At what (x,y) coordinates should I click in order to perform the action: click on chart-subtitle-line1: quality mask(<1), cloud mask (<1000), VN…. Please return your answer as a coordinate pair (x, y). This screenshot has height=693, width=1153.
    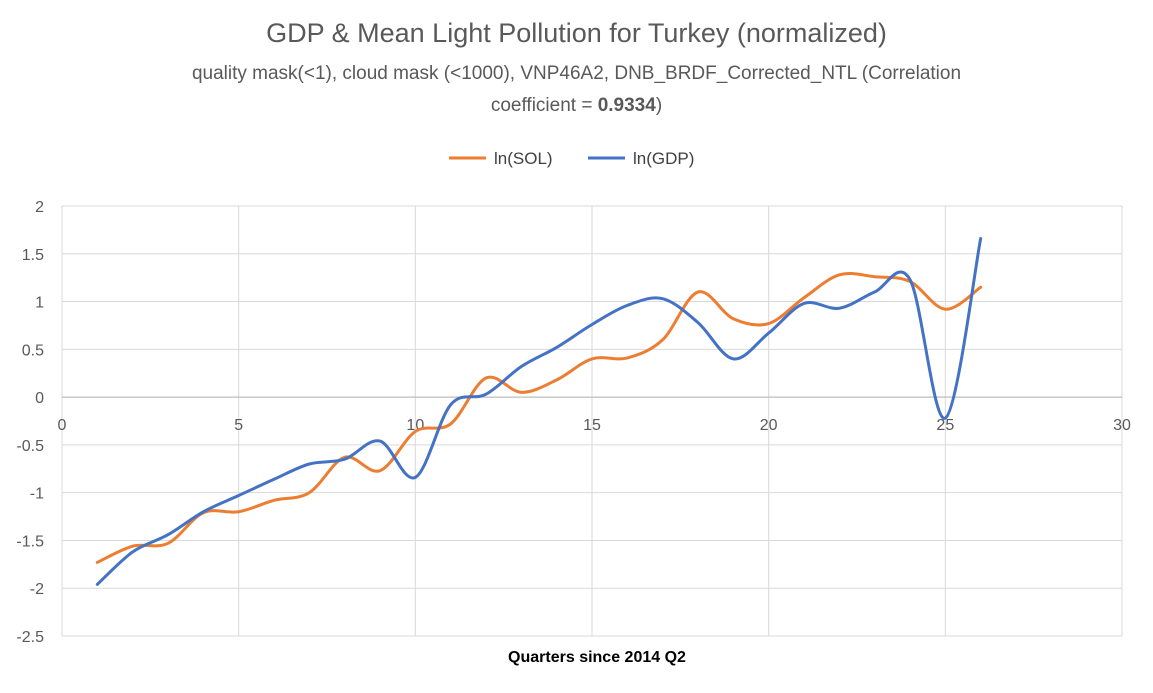
    Looking at the image, I should click on (576, 73).